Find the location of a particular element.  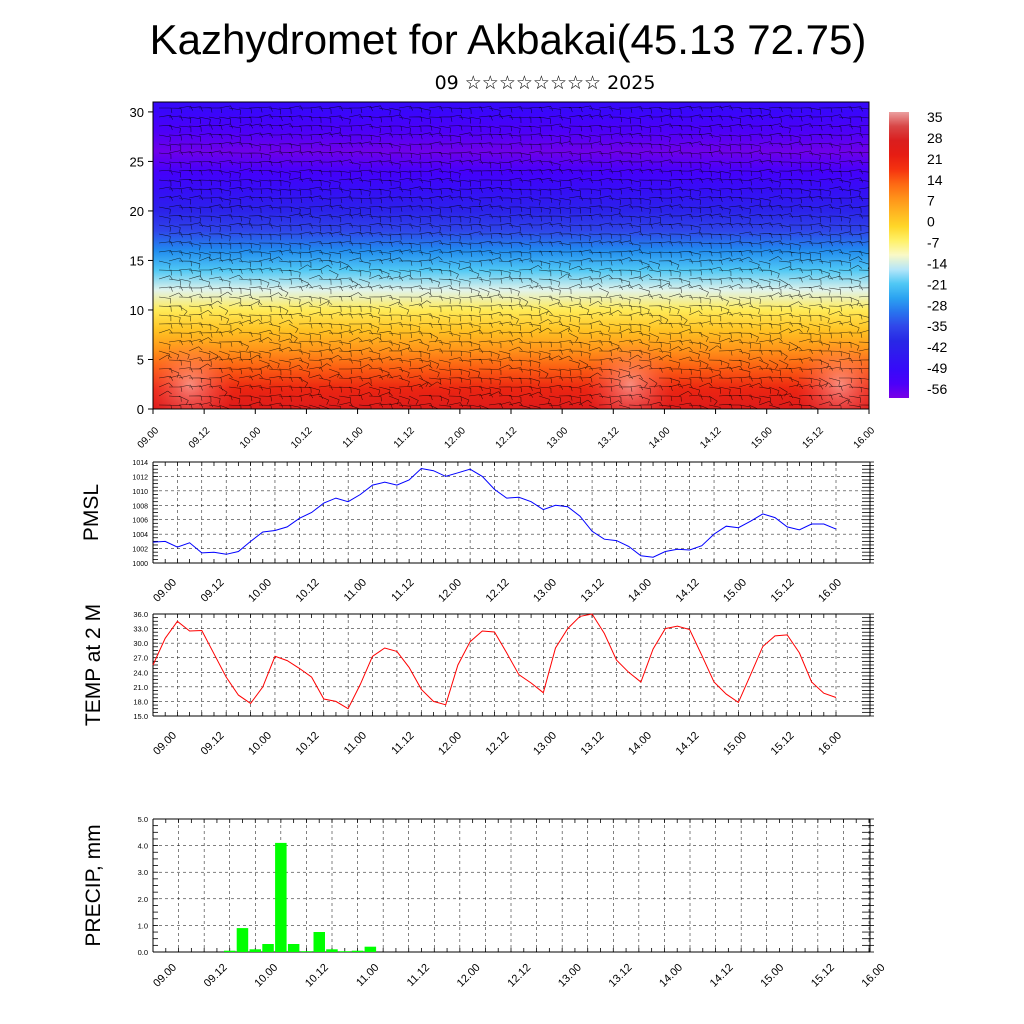

colorbar-label: 0 is located at coordinates (931, 222).